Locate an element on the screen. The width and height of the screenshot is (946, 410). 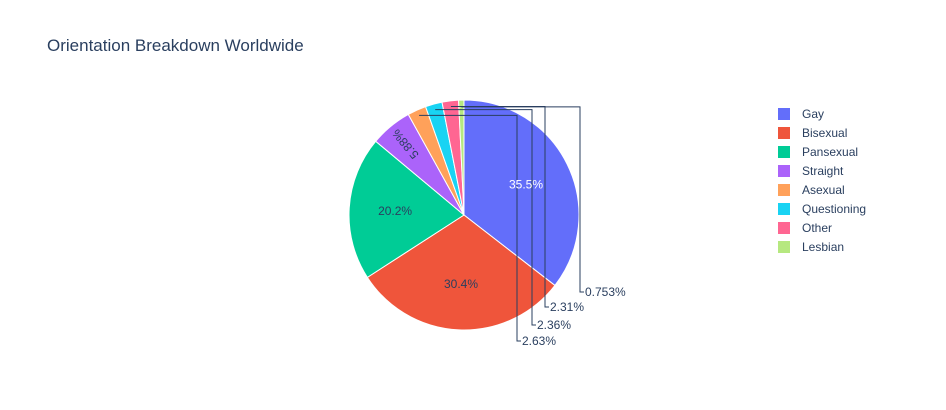
slice-lesbian is located at coordinates (461, 157).